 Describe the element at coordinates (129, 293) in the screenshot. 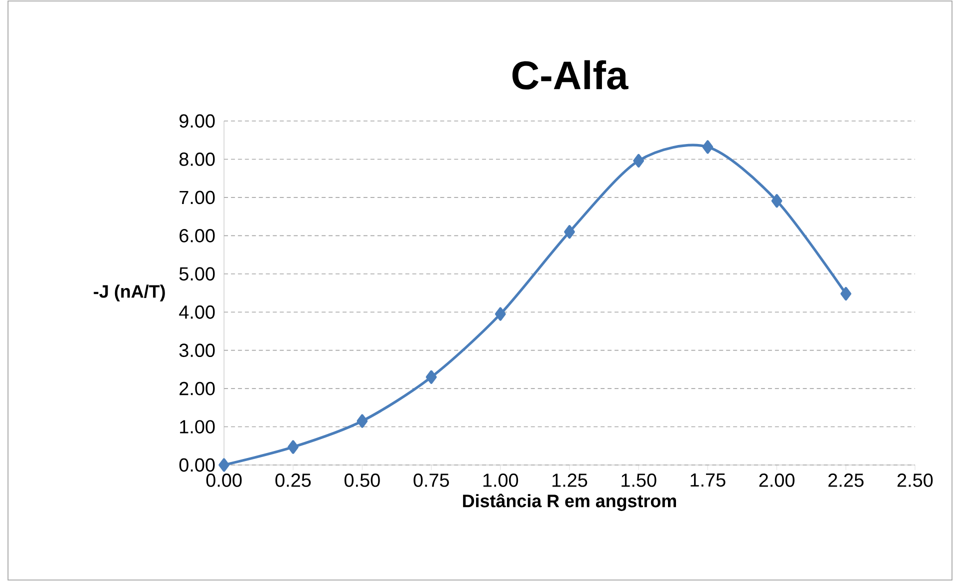

I see `y-axis-title: -J (nA/T)` at that location.